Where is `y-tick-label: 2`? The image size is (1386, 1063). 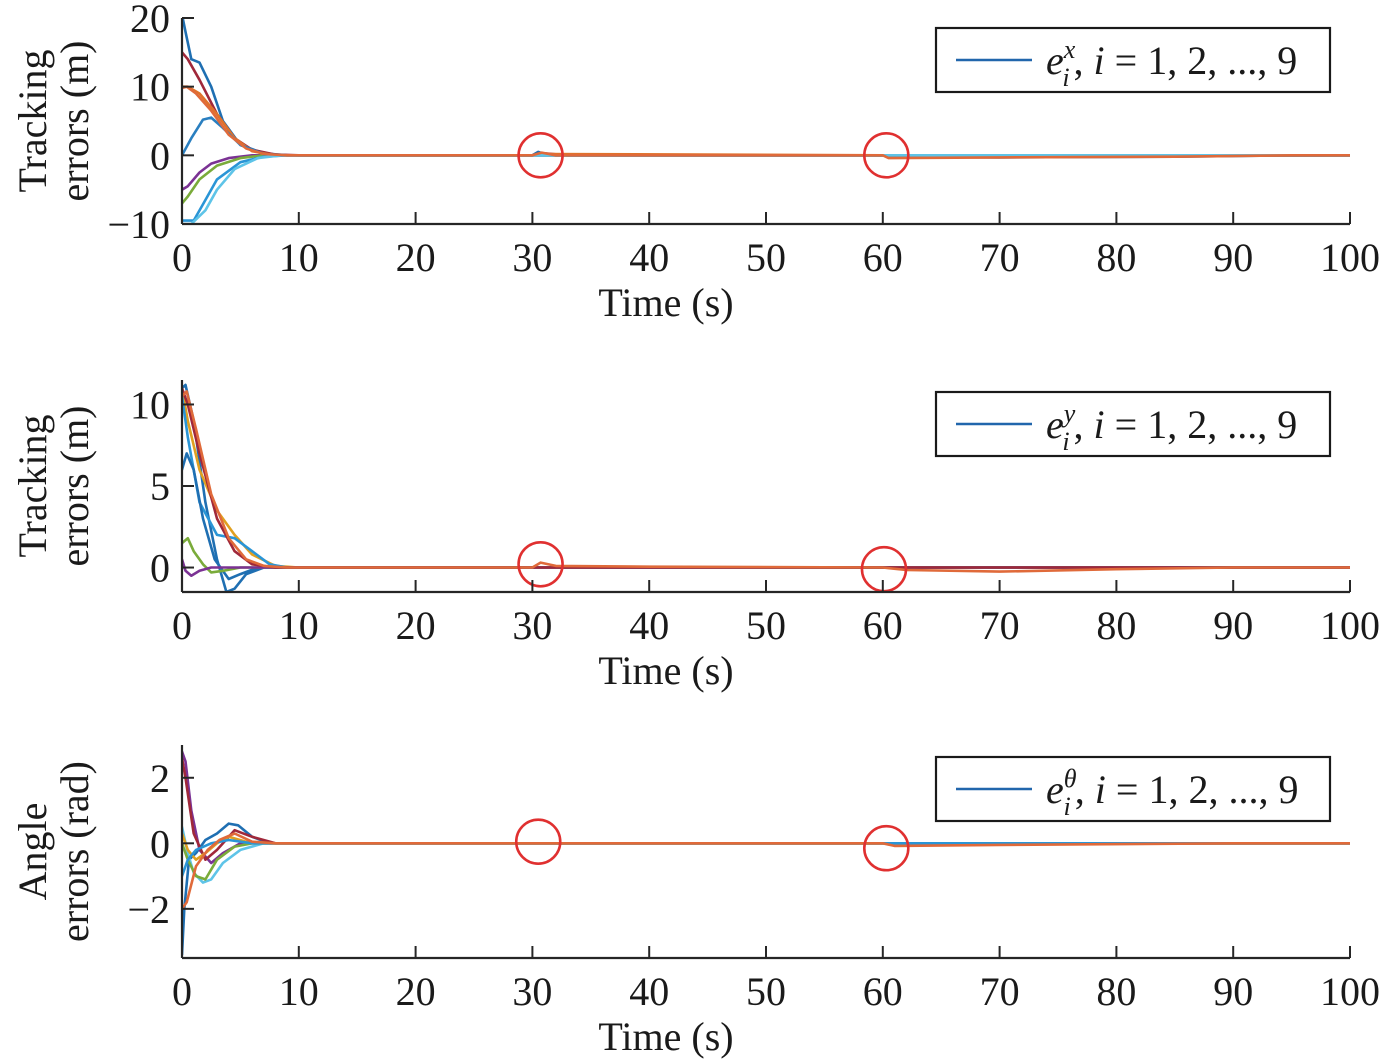 y-tick-label: 2 is located at coordinates (160, 778).